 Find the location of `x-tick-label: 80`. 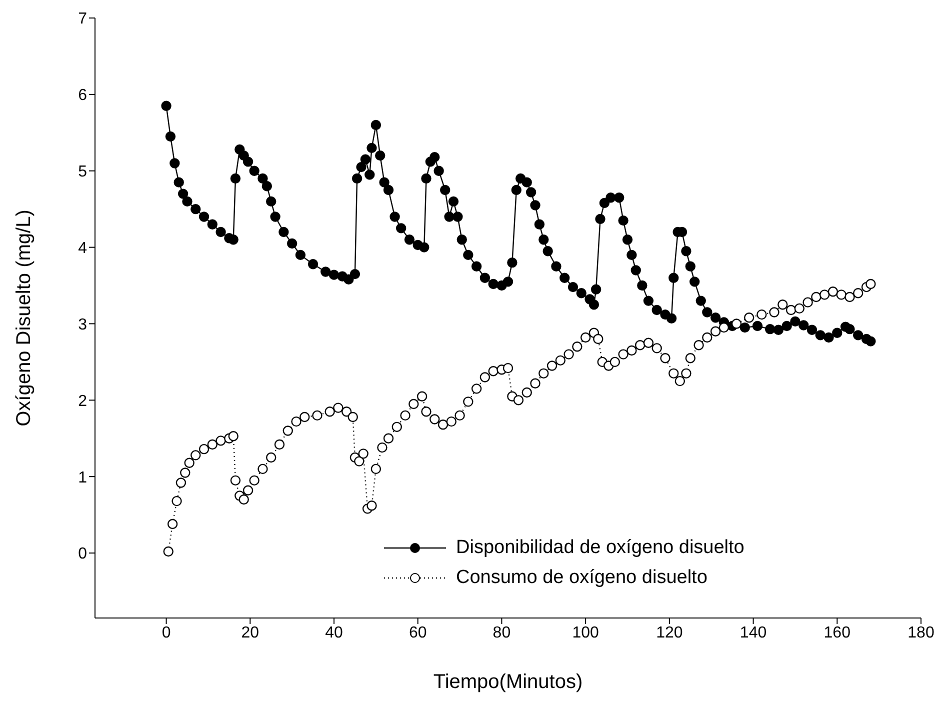

x-tick-label: 80 is located at coordinates (501, 633).